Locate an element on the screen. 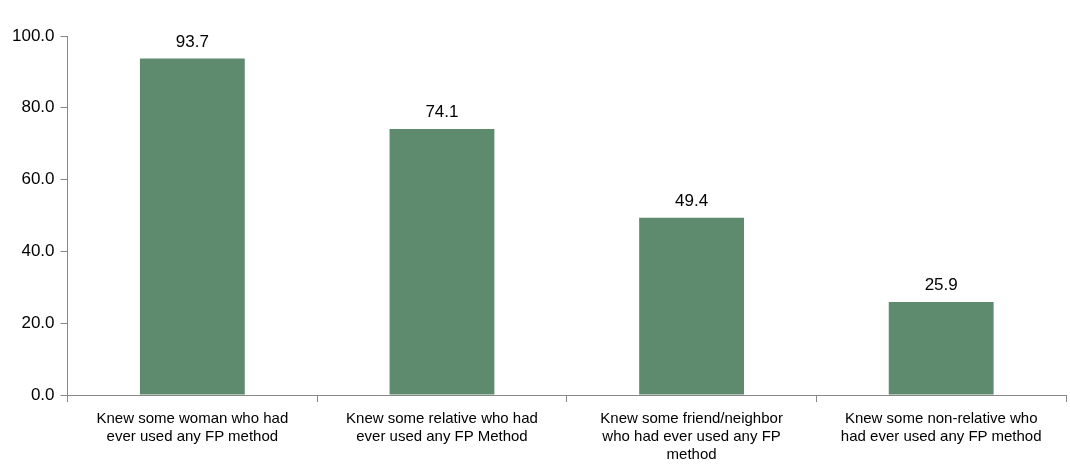  data-label: 74.1 is located at coordinates (442, 112).